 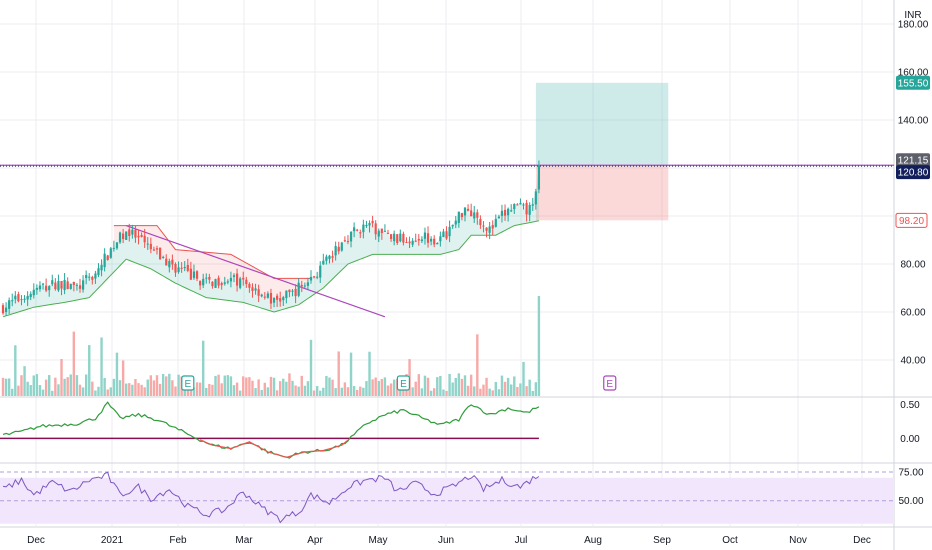 I want to click on price-tag-target: 155.50, so click(x=913, y=82).